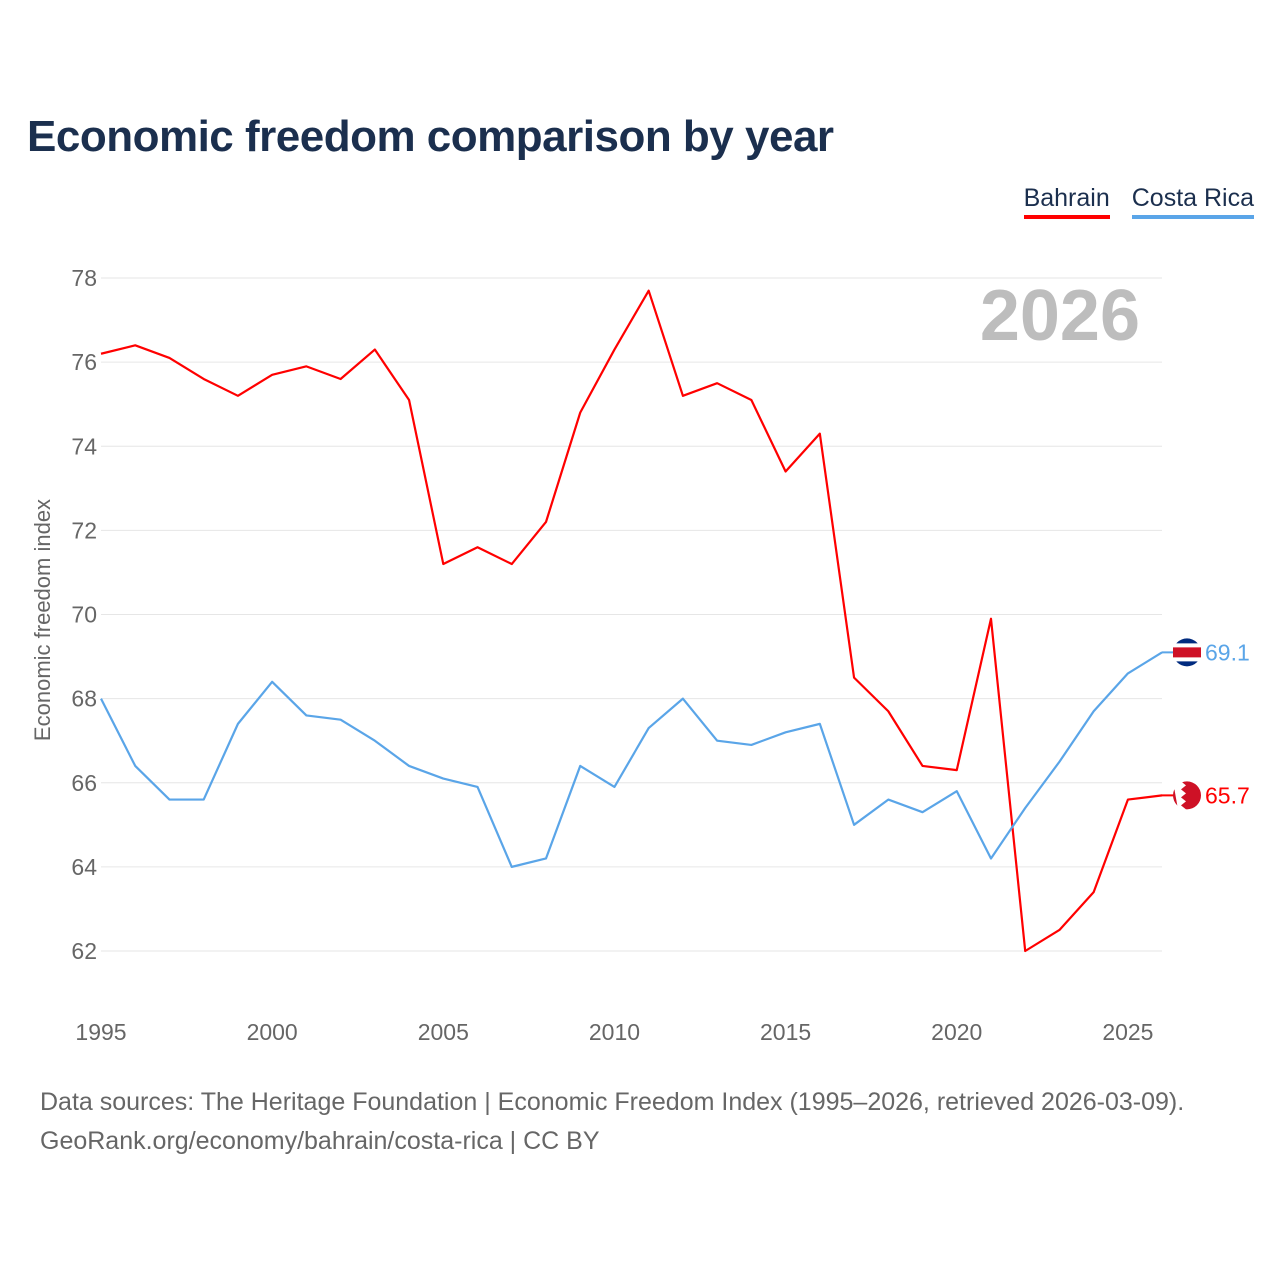 The height and width of the screenshot is (1280, 1280). What do you see at coordinates (84, 278) in the screenshot?
I see `y-tick-label: 78` at bounding box center [84, 278].